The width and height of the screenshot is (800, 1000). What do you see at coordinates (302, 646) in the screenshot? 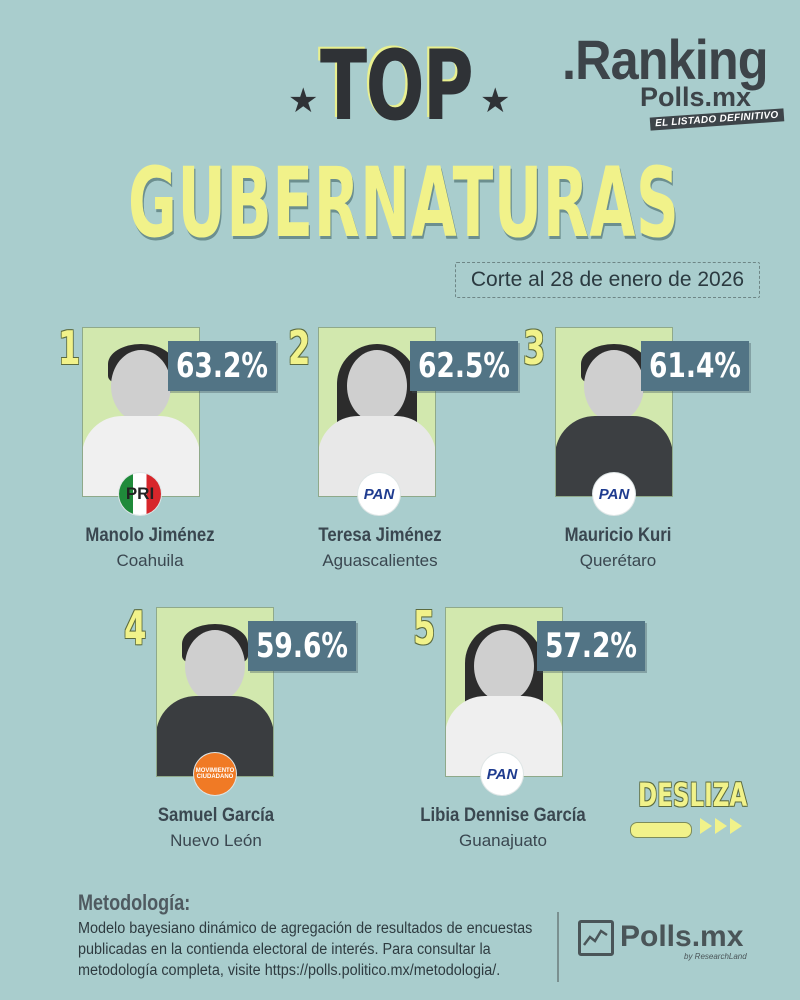
I see `percent-badge: 59.6%` at bounding box center [302, 646].